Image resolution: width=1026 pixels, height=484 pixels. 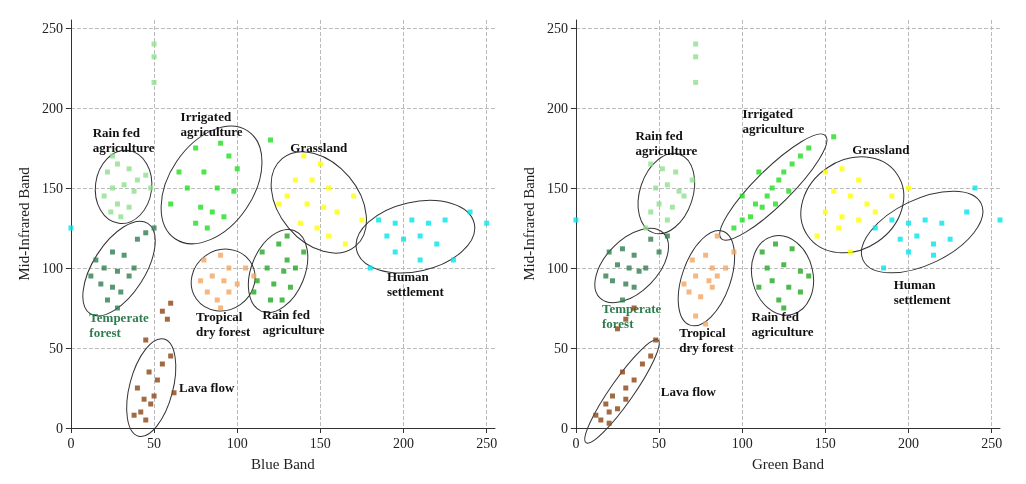 What do you see at coordinates (560, 348) in the screenshot?
I see `y-tick-label: 50` at bounding box center [560, 348].